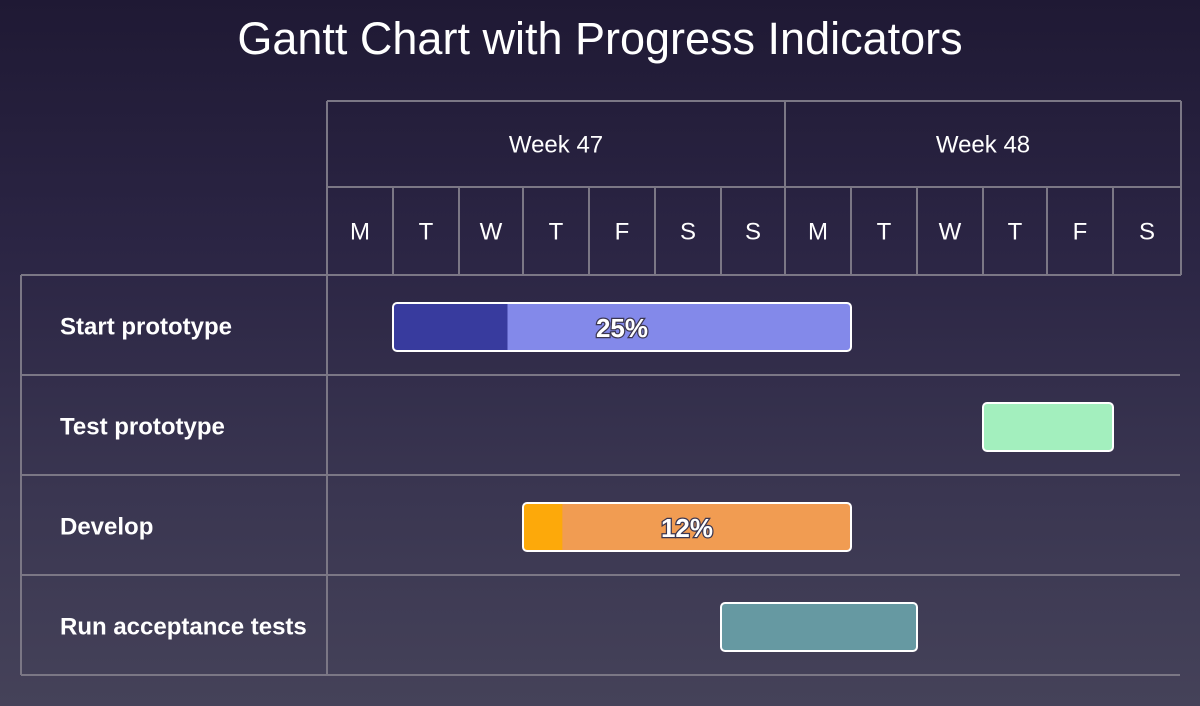 This screenshot has height=706, width=1200. I want to click on task-progress-label: 25%, so click(622, 328).